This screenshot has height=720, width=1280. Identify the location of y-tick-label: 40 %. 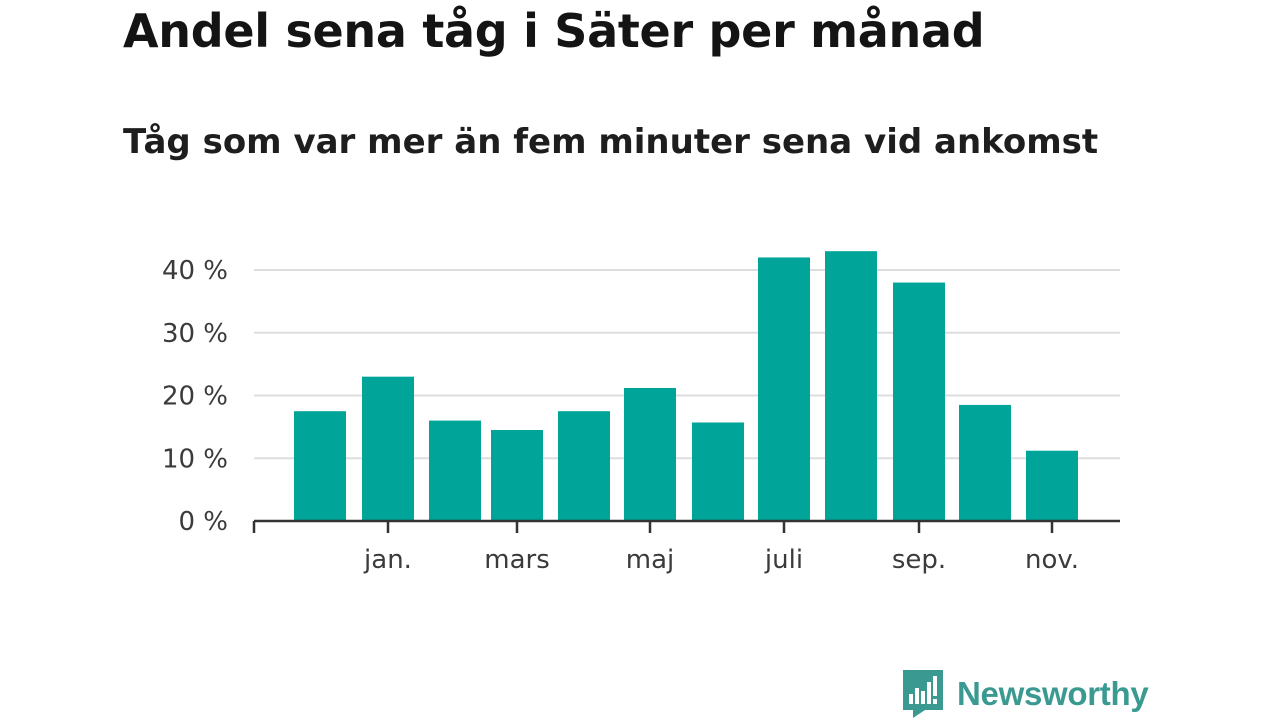
(195, 271).